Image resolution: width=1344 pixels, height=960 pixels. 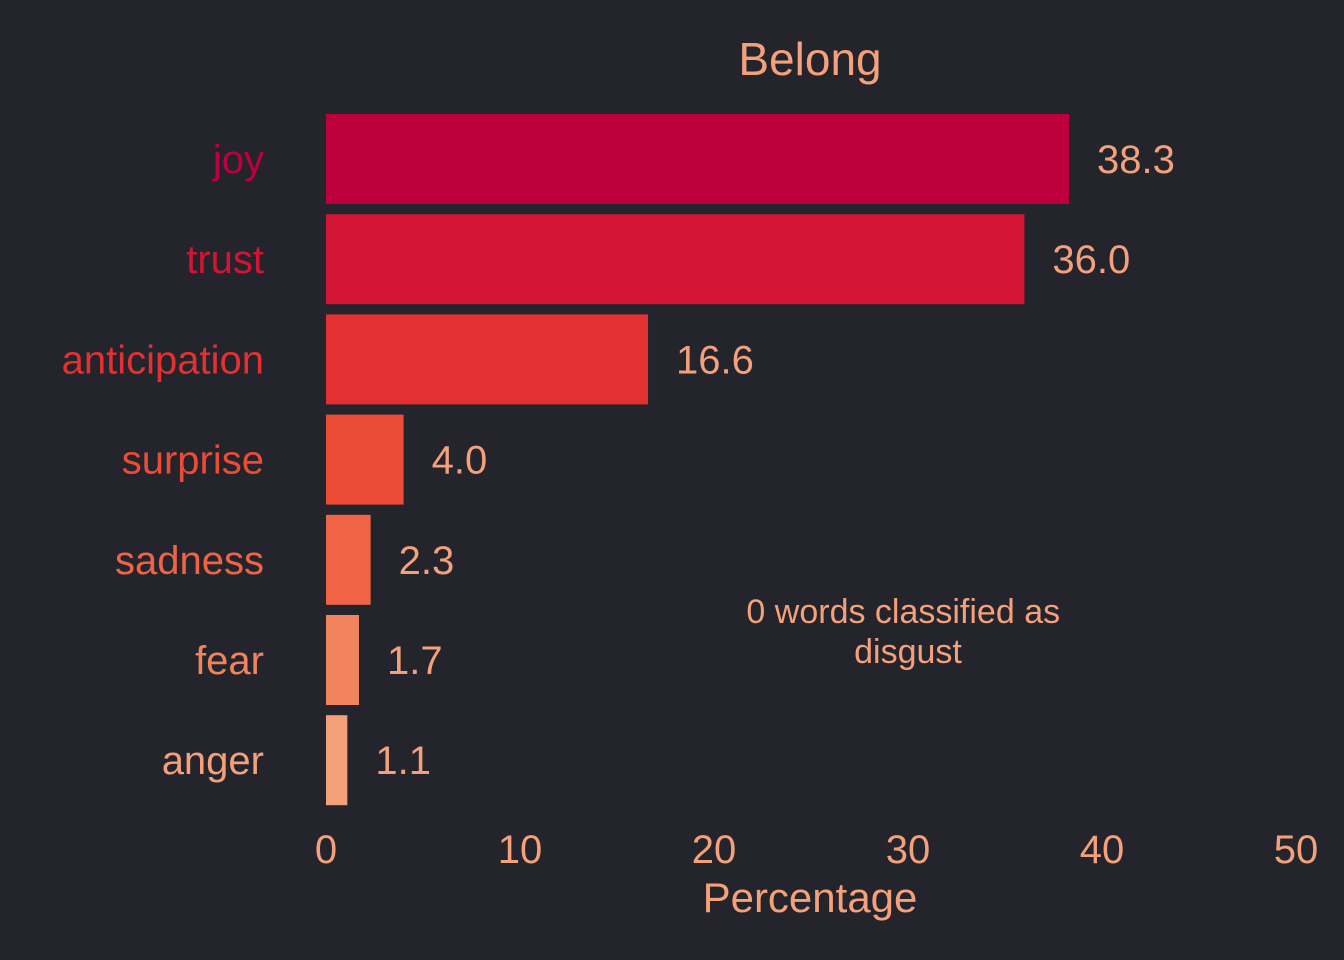 I want to click on category-label-surprise: surprise, so click(x=193, y=461).